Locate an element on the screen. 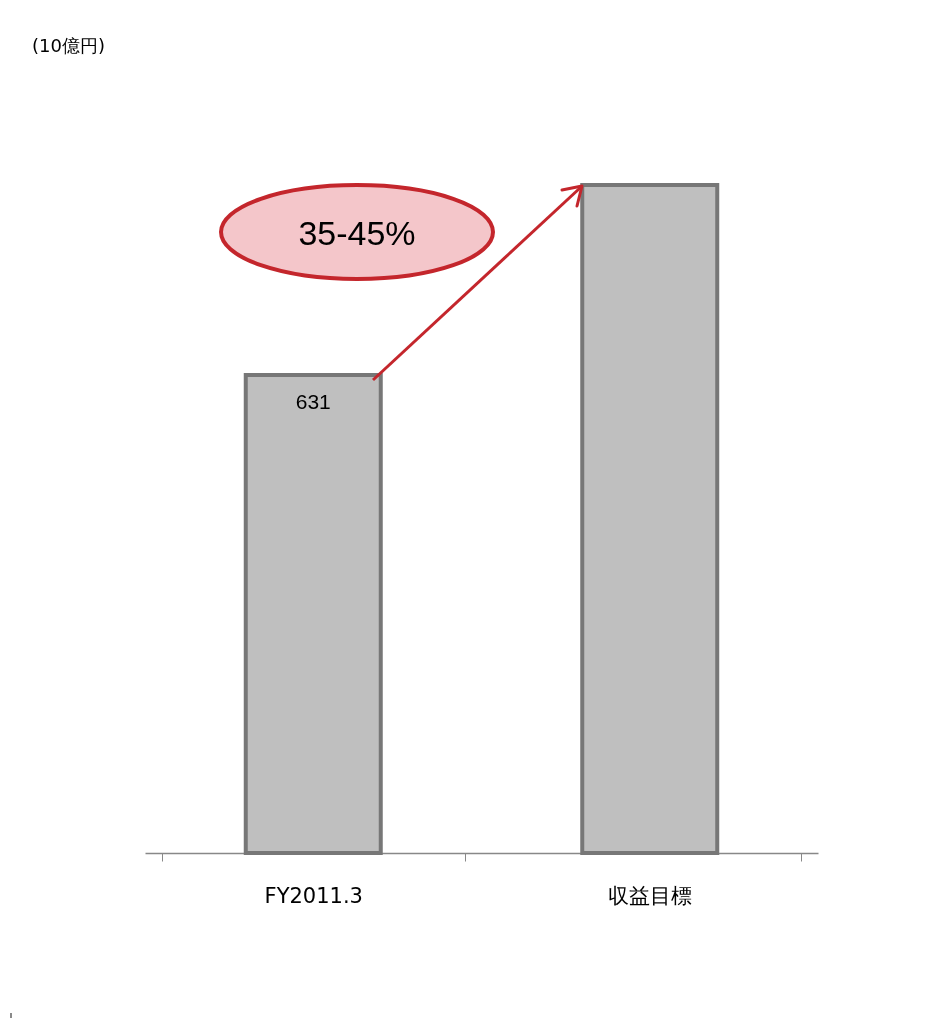 The width and height of the screenshot is (928, 1018). annotation: 35-45% is located at coordinates (357, 233).